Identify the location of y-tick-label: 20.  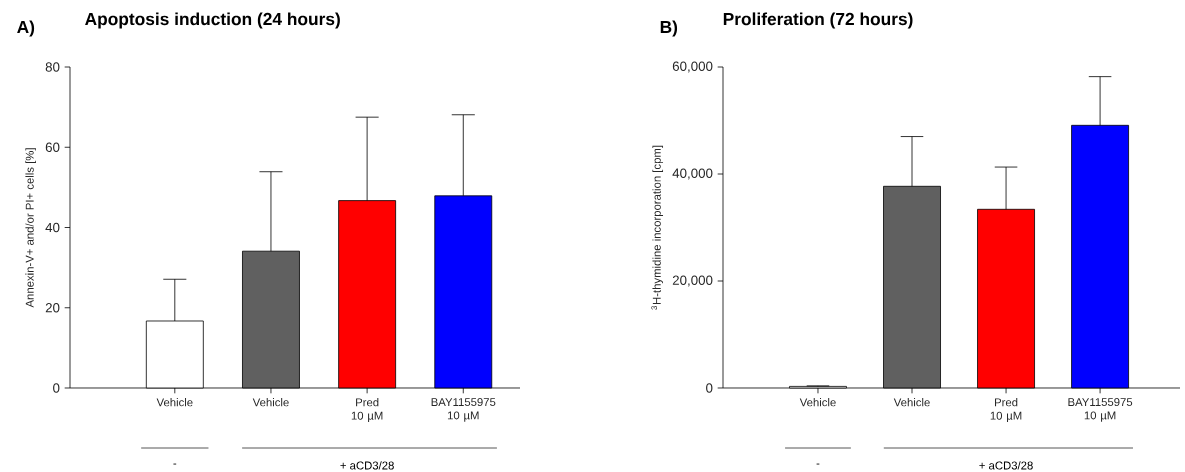
(52, 308).